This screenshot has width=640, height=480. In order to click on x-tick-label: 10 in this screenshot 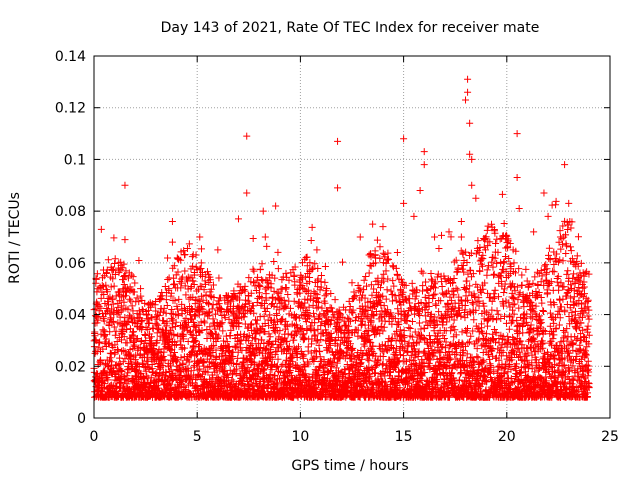, I will do `click(300, 437)`.